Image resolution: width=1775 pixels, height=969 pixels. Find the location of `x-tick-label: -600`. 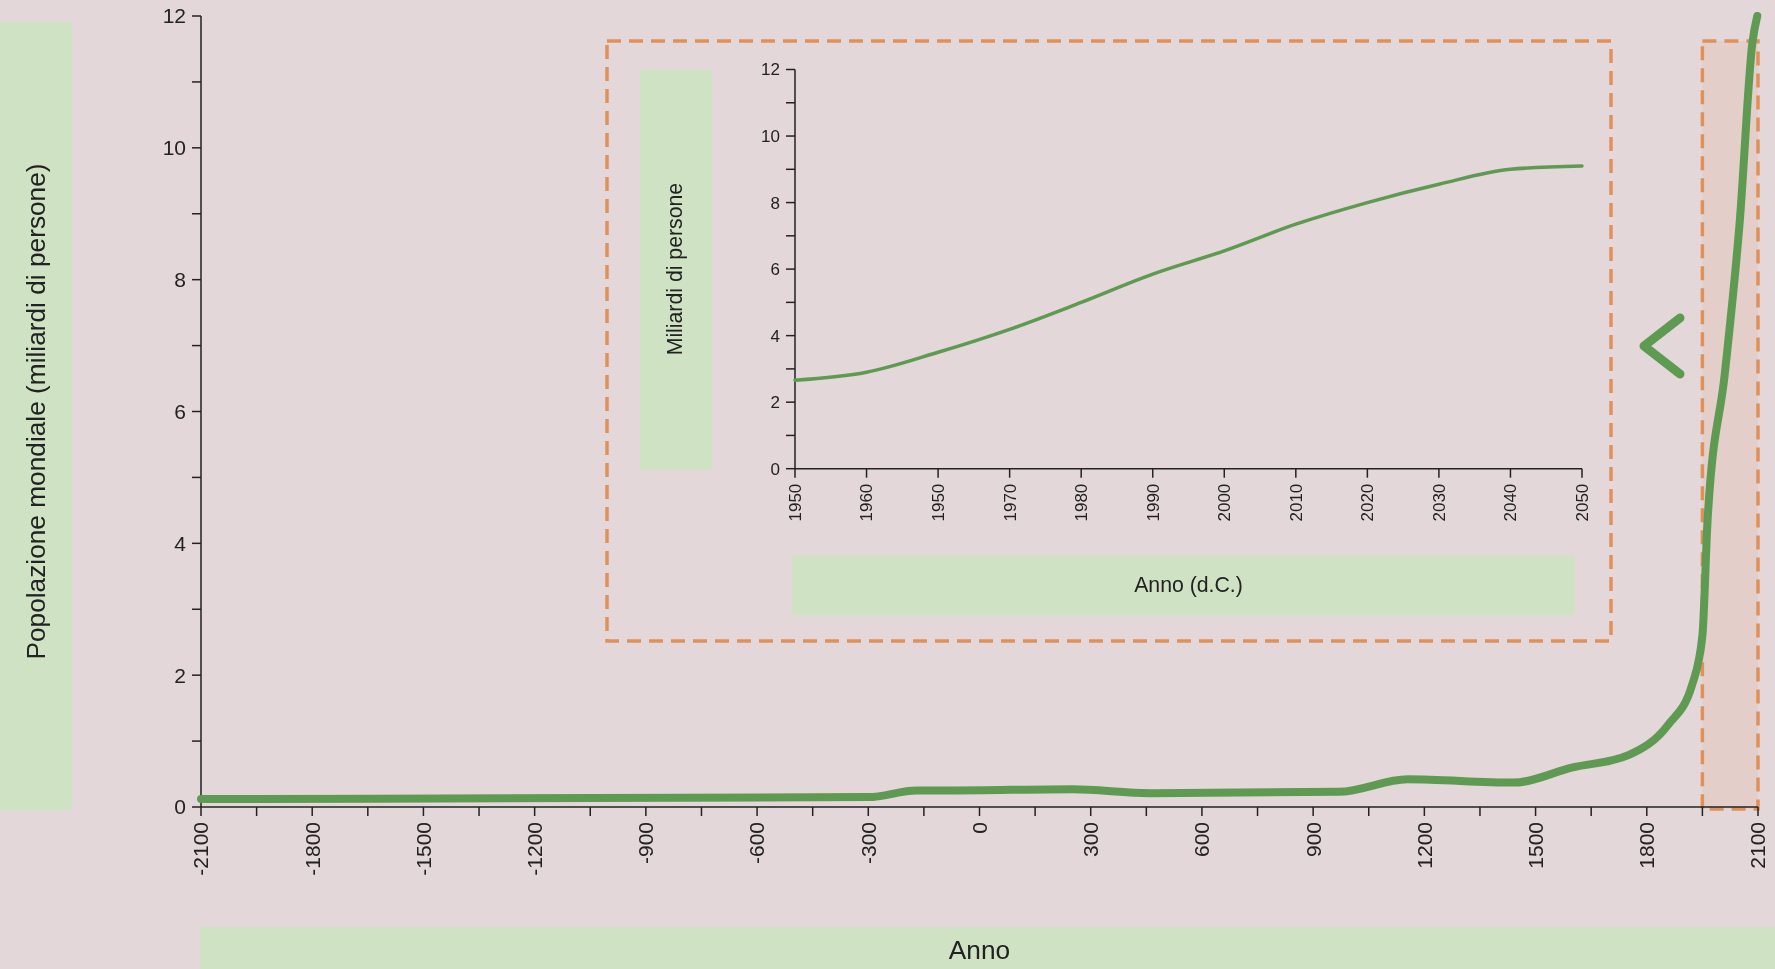

x-tick-label: -600 is located at coordinates (757, 843).